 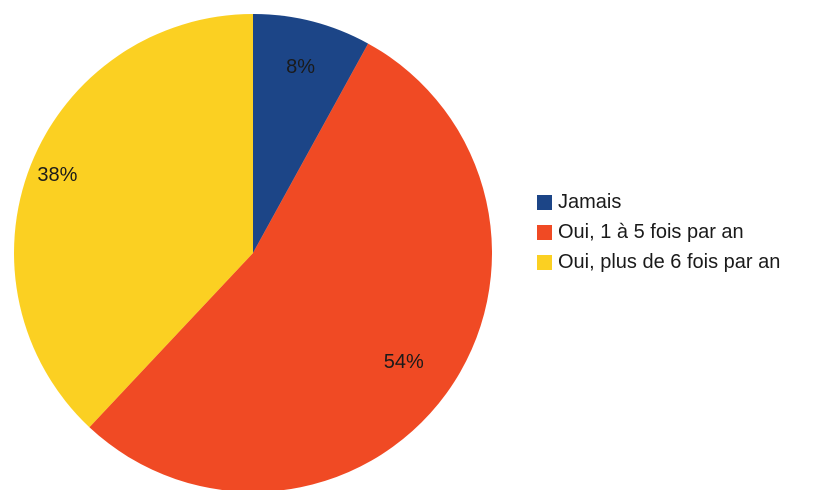 I want to click on legend-label-oui-1-5: Oui, 1 à 5 fois par an, so click(x=651, y=232).